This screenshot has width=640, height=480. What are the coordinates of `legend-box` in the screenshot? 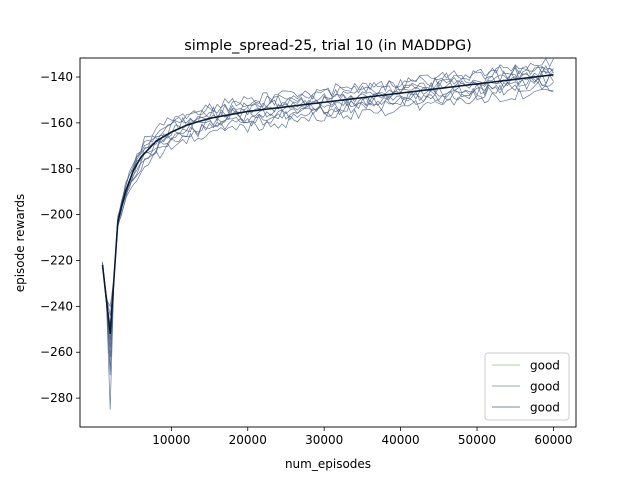 It's located at (527, 386).